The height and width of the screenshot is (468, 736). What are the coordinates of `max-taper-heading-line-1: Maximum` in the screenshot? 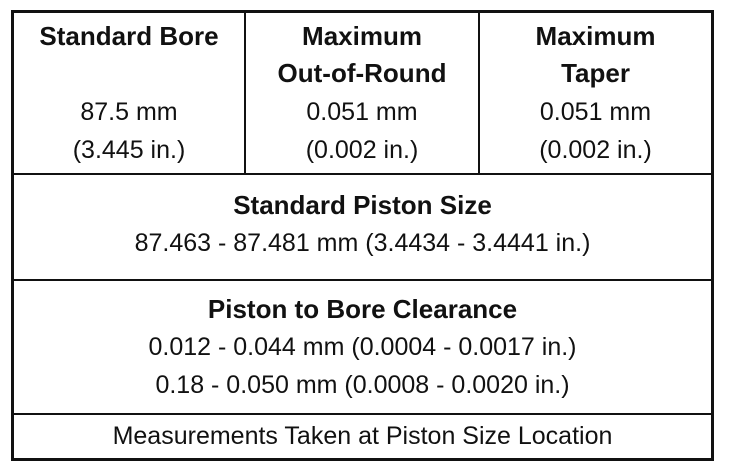 It's located at (595, 36).